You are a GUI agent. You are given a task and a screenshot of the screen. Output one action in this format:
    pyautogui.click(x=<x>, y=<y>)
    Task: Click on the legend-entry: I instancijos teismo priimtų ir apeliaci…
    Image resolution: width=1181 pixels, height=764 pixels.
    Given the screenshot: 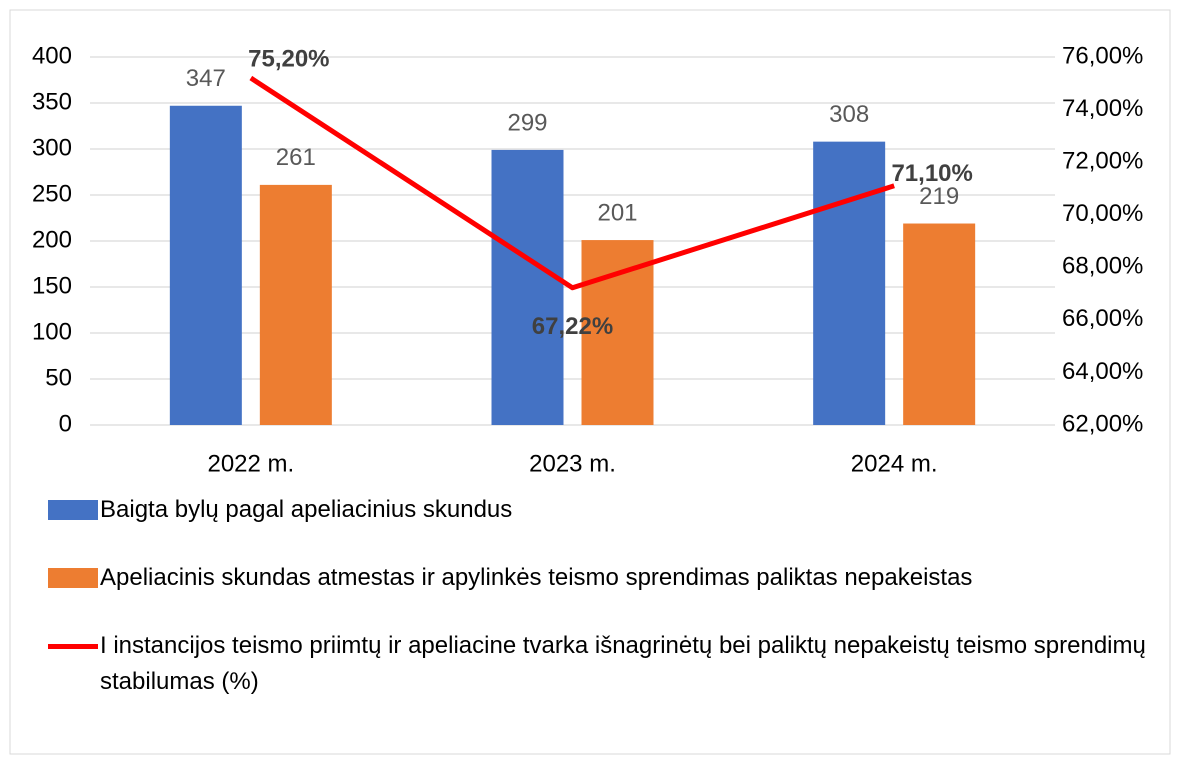 What is the action you would take?
    pyautogui.click(x=603, y=664)
    